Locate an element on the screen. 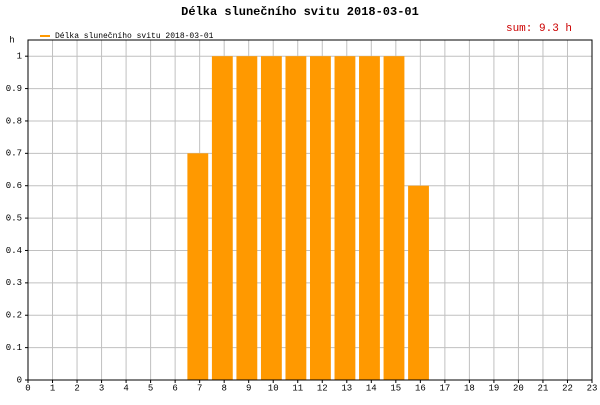  y-axis-label: h is located at coordinates (11, 40).